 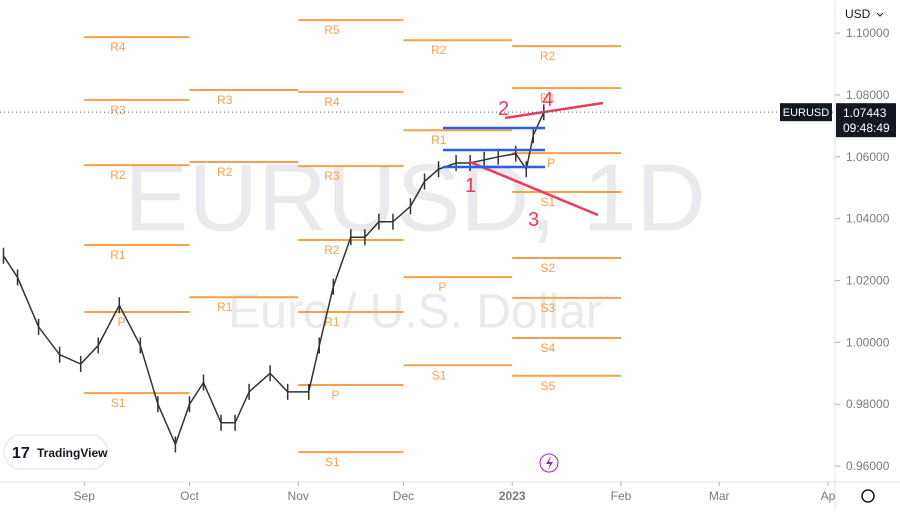 I want to click on currency-caret, so click(x=880, y=14).